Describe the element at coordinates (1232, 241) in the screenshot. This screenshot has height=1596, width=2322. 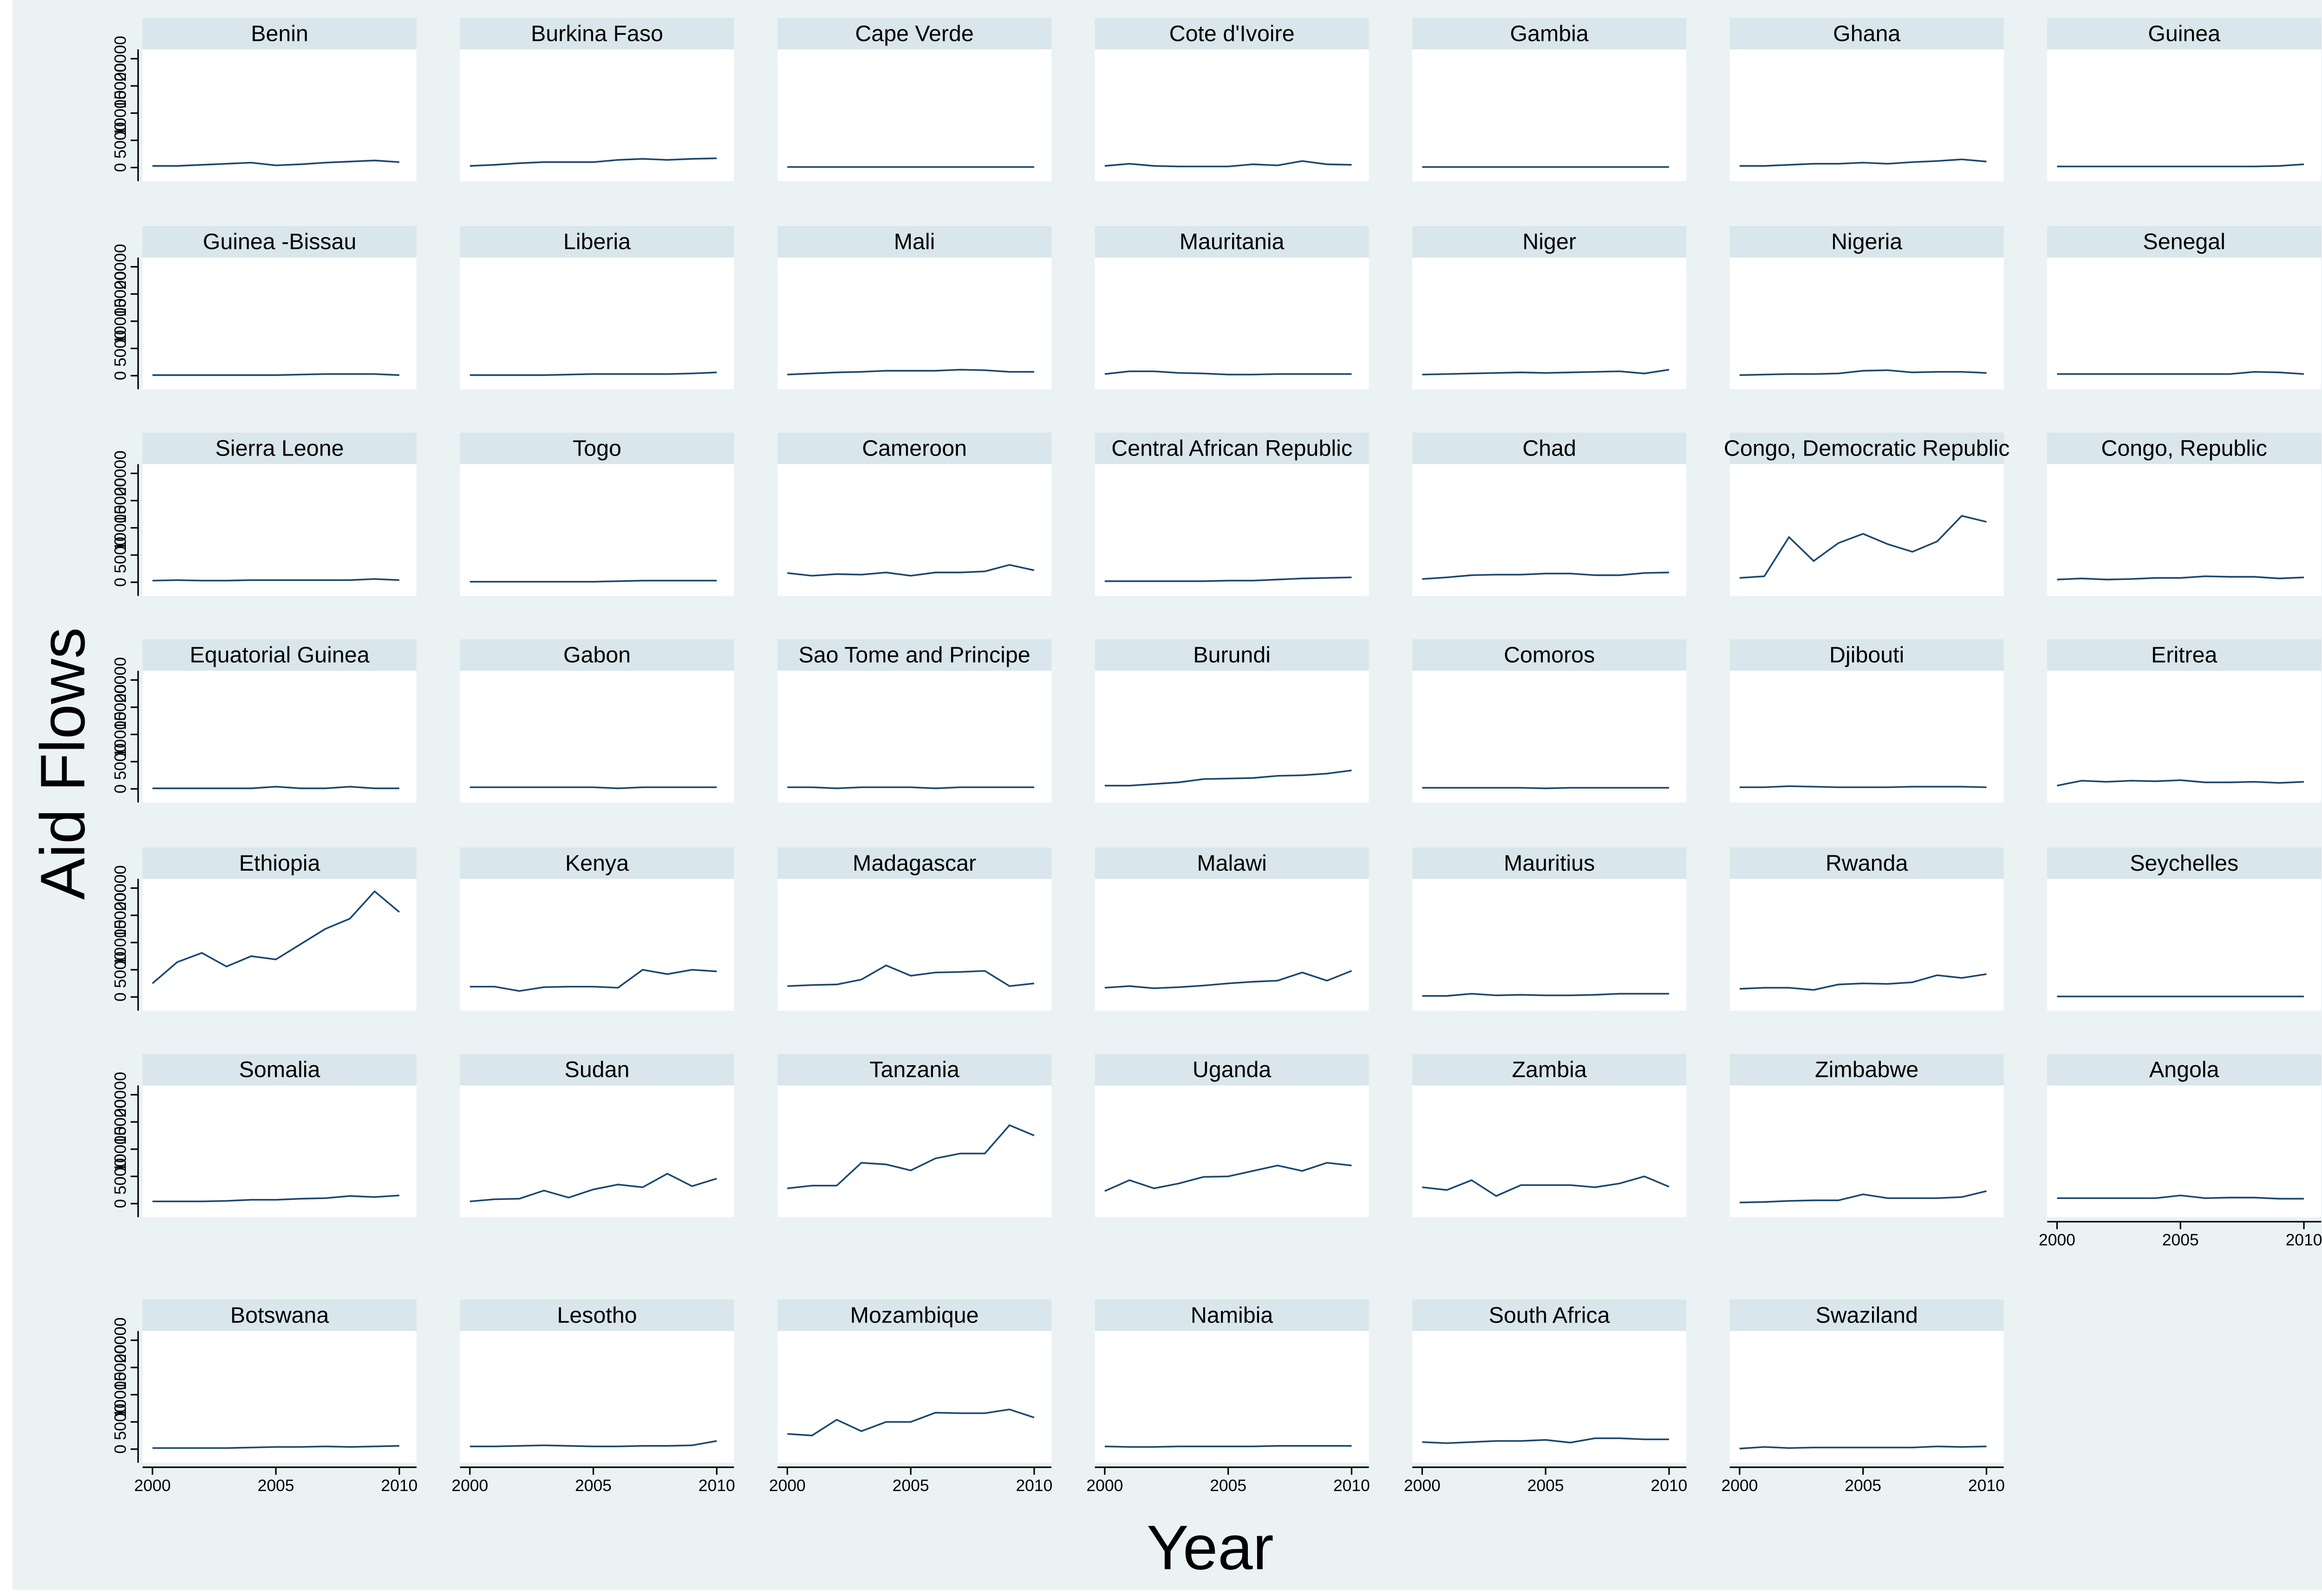
I see `panel-title: Mauritania` at that location.